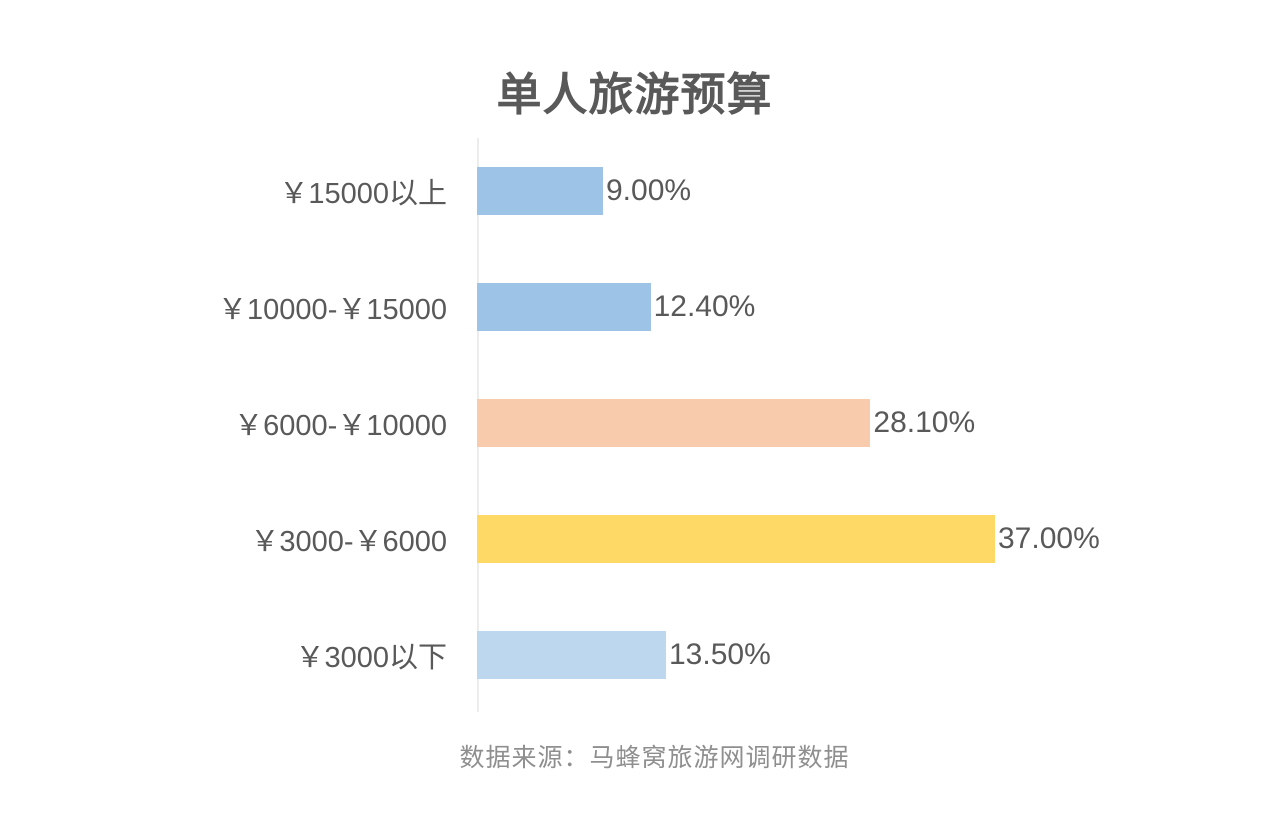  What do you see at coordinates (363, 194) in the screenshot?
I see `category-label: ￥15000以上` at bounding box center [363, 194].